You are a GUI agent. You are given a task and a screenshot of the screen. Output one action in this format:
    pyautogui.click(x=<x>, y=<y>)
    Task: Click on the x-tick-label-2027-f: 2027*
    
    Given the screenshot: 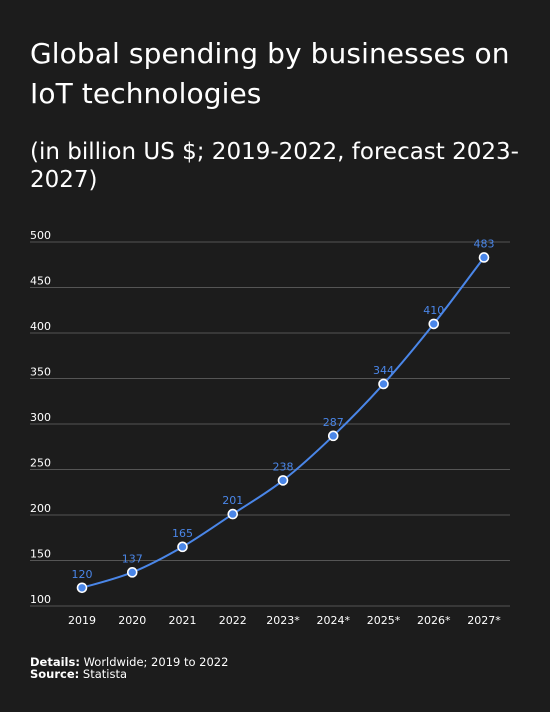 What is the action you would take?
    pyautogui.click(x=484, y=620)
    